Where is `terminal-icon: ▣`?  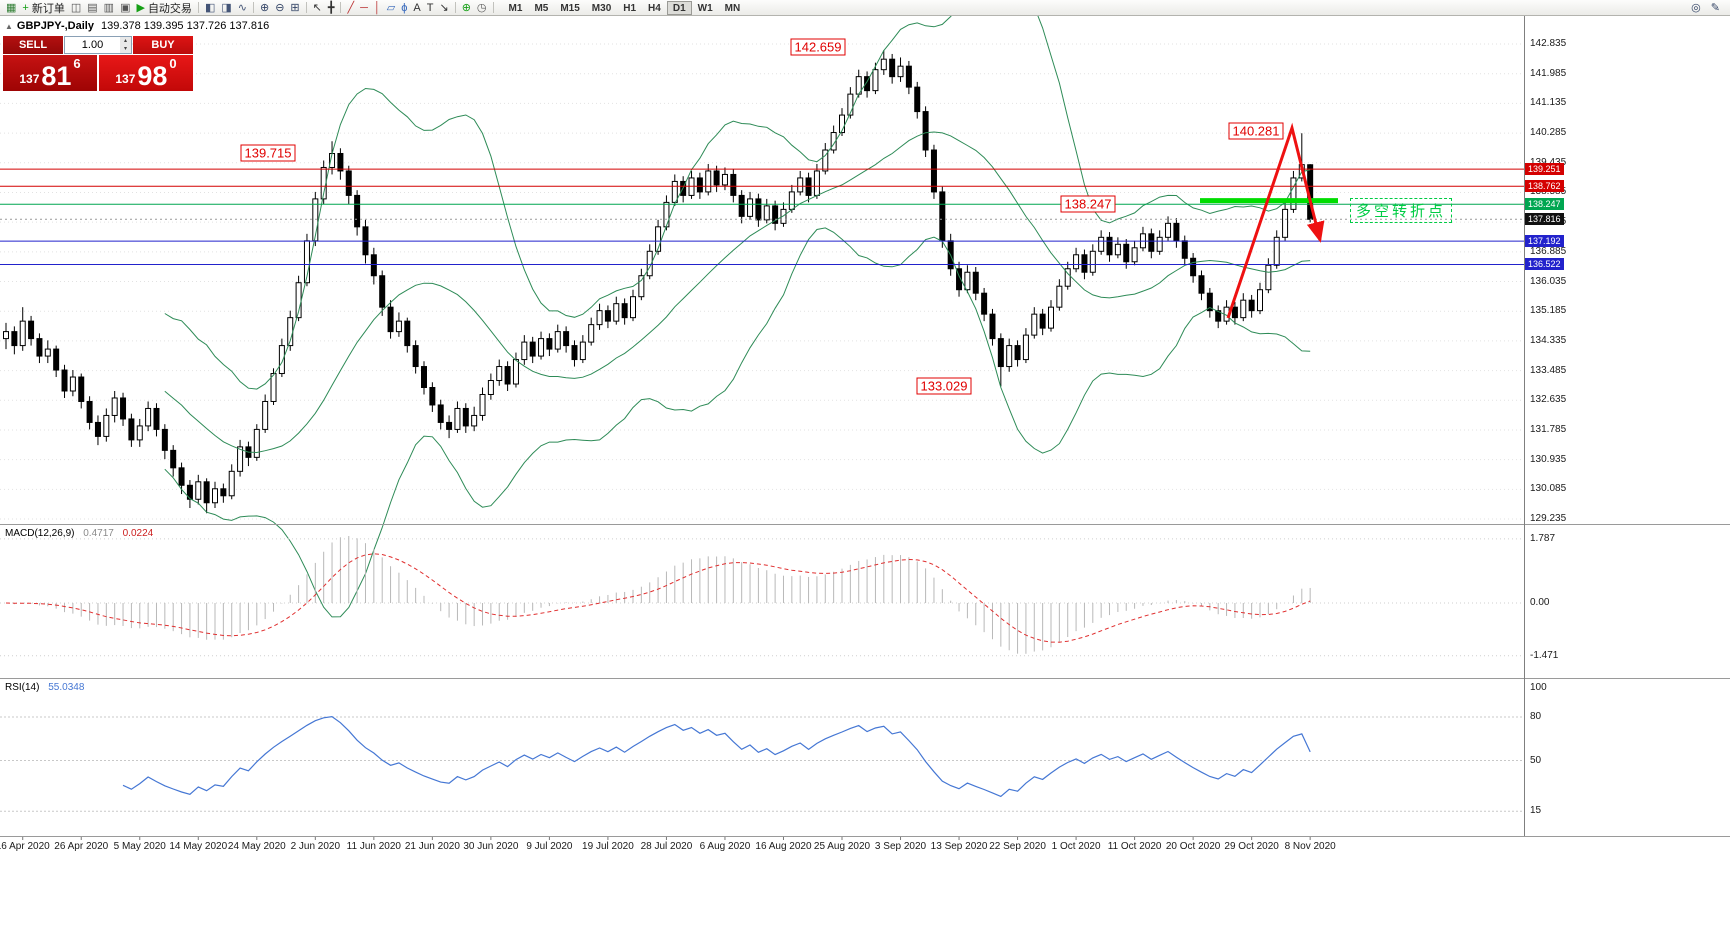 terminal-icon: ▣ is located at coordinates (125, 8).